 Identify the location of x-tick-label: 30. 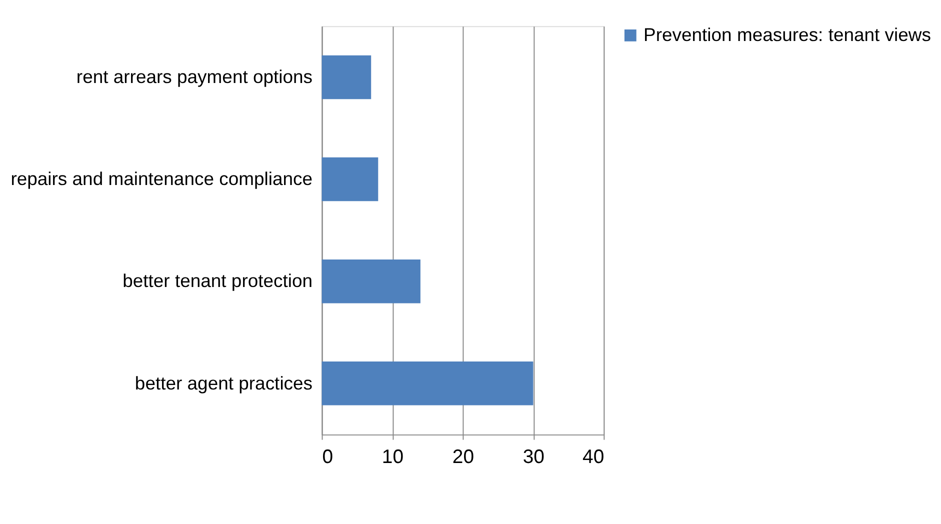
(533, 457).